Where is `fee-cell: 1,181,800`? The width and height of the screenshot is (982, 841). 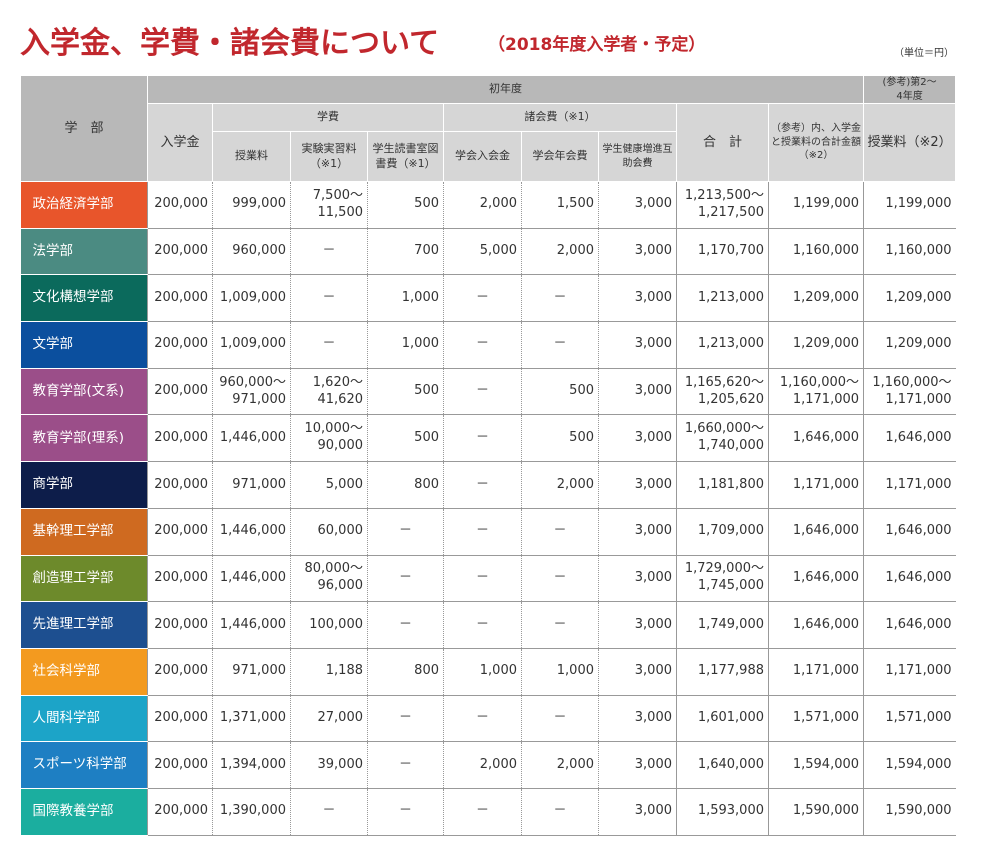
fee-cell: 1,181,800 is located at coordinates (722, 485).